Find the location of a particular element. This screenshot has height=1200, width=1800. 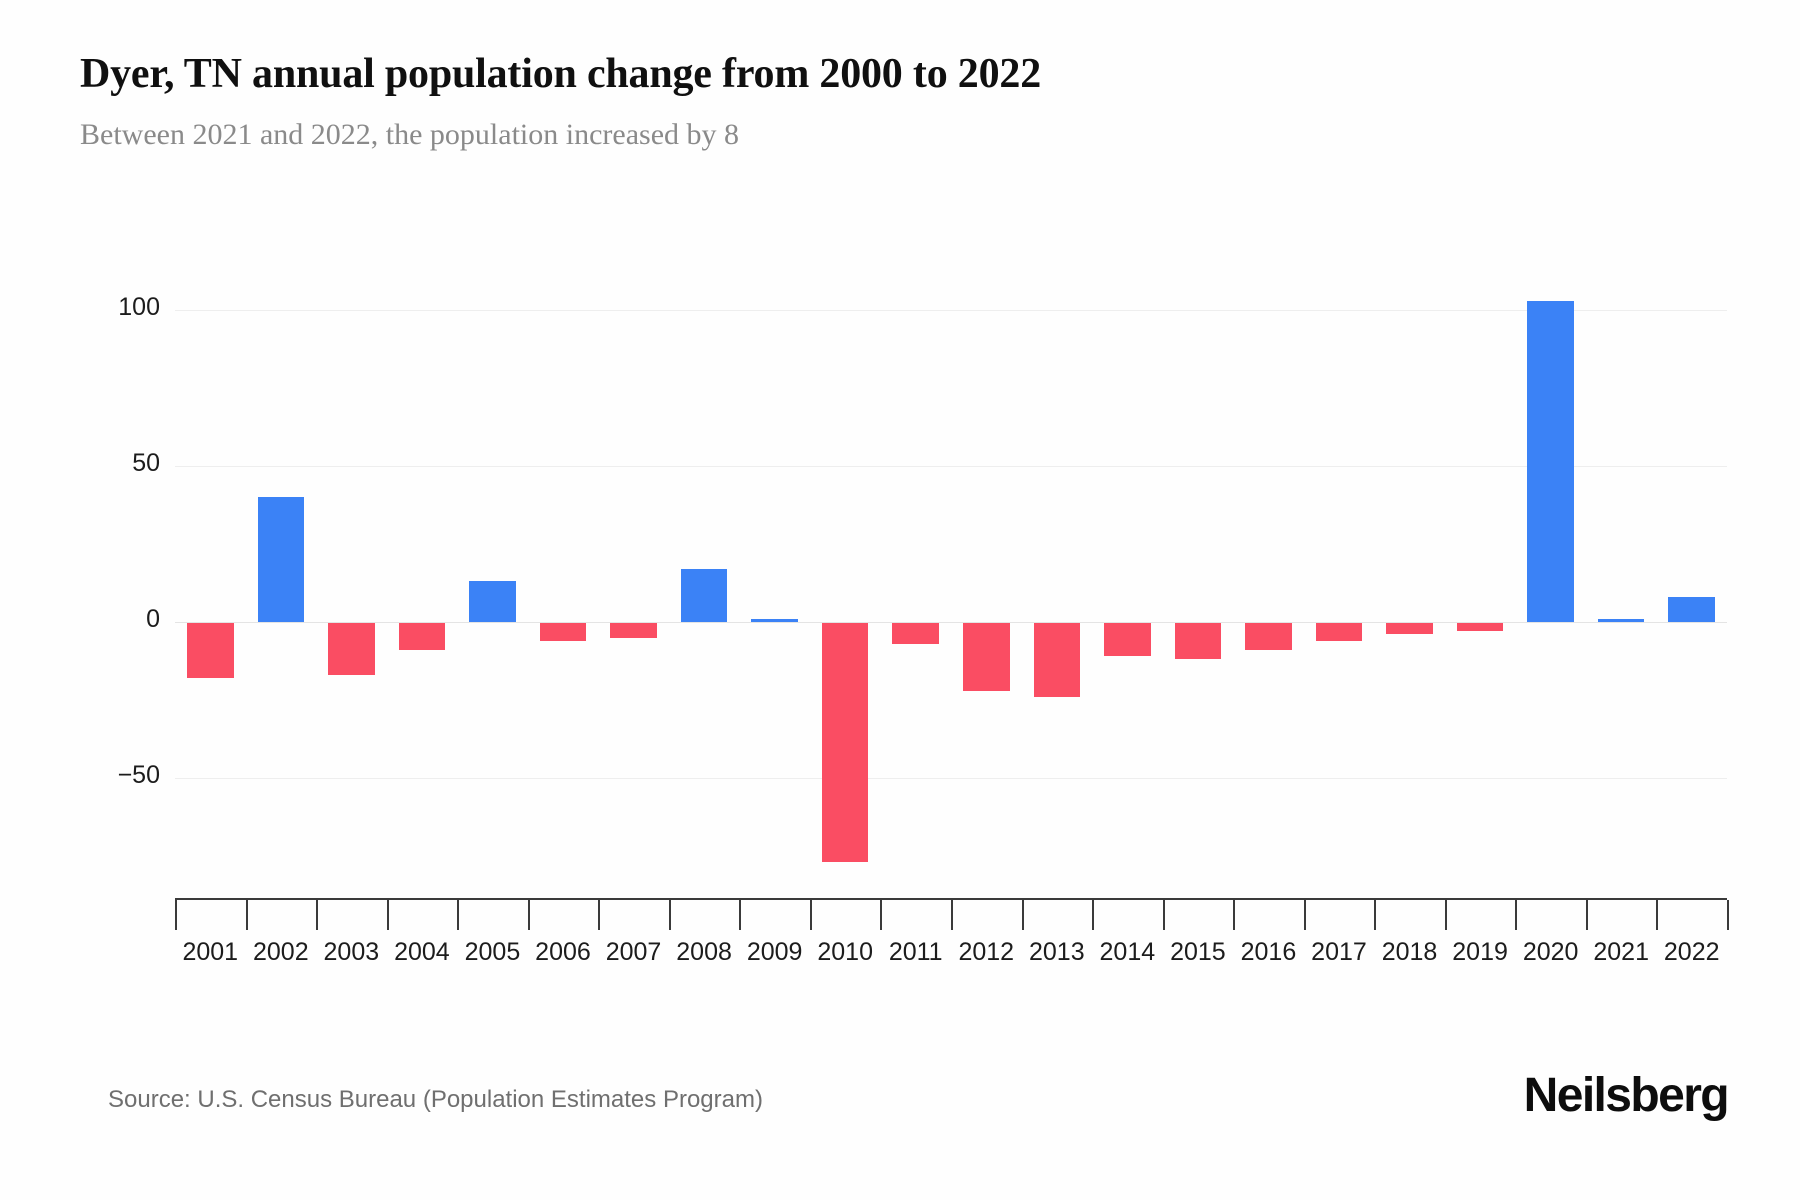

bar-2017 is located at coordinates (1339, 631).